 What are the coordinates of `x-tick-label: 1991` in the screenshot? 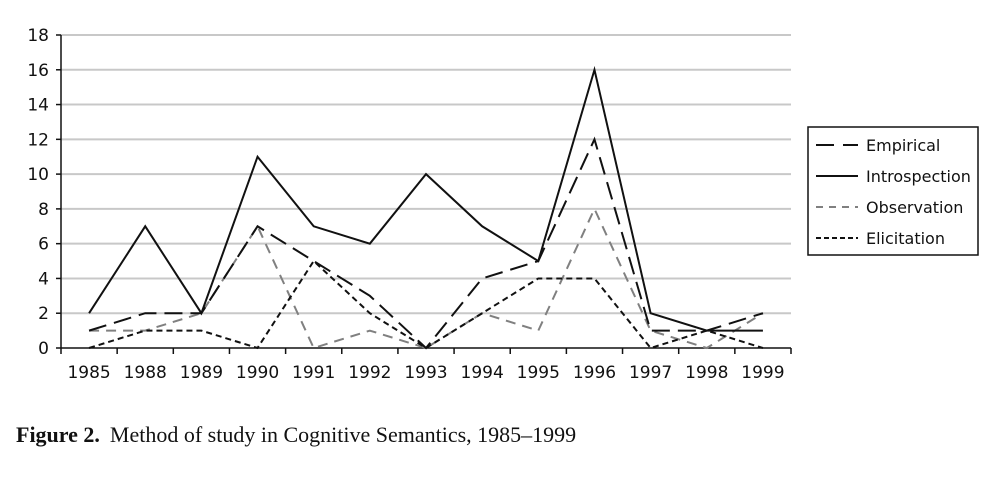 It's located at (313, 373).